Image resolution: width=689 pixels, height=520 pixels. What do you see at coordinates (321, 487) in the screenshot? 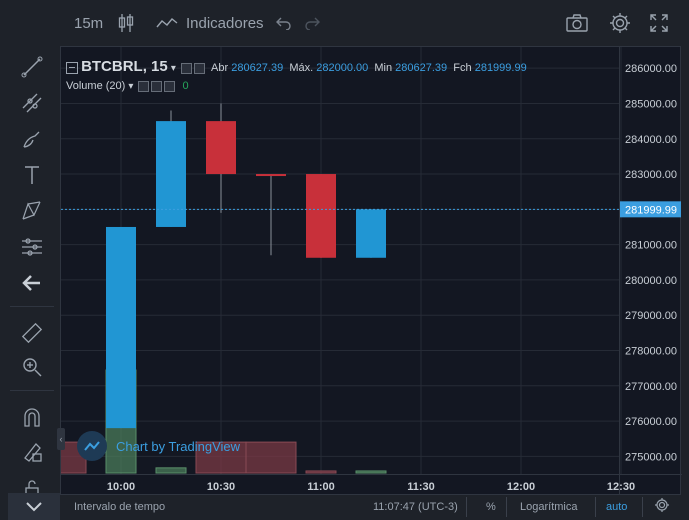
I see `x-tick-label: 11:00` at bounding box center [321, 487].